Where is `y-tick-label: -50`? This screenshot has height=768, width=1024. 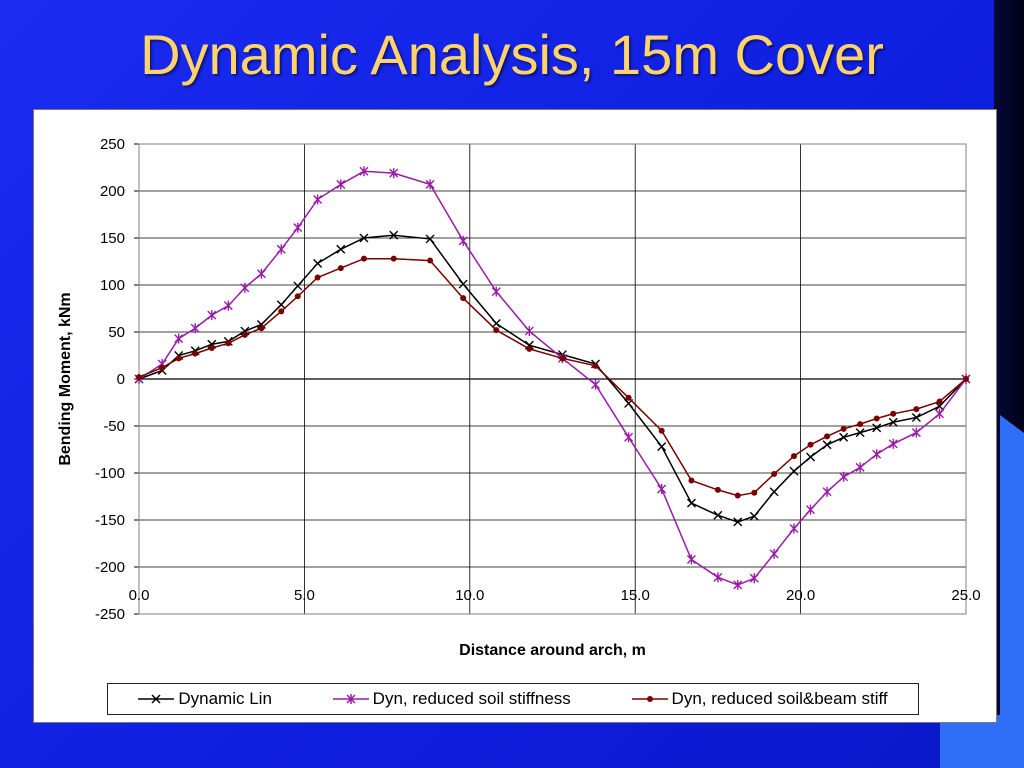
y-tick-label: -50 is located at coordinates (114, 426).